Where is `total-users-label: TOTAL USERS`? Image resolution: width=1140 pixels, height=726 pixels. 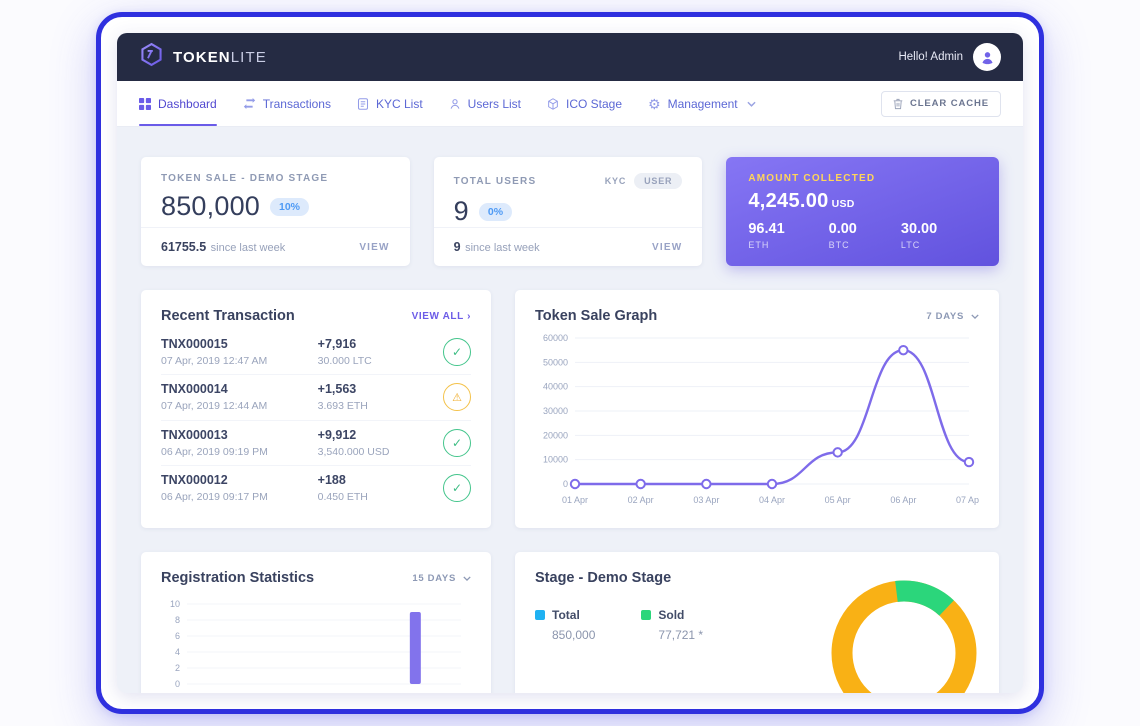
total-users-label: TOTAL USERS is located at coordinates (495, 181).